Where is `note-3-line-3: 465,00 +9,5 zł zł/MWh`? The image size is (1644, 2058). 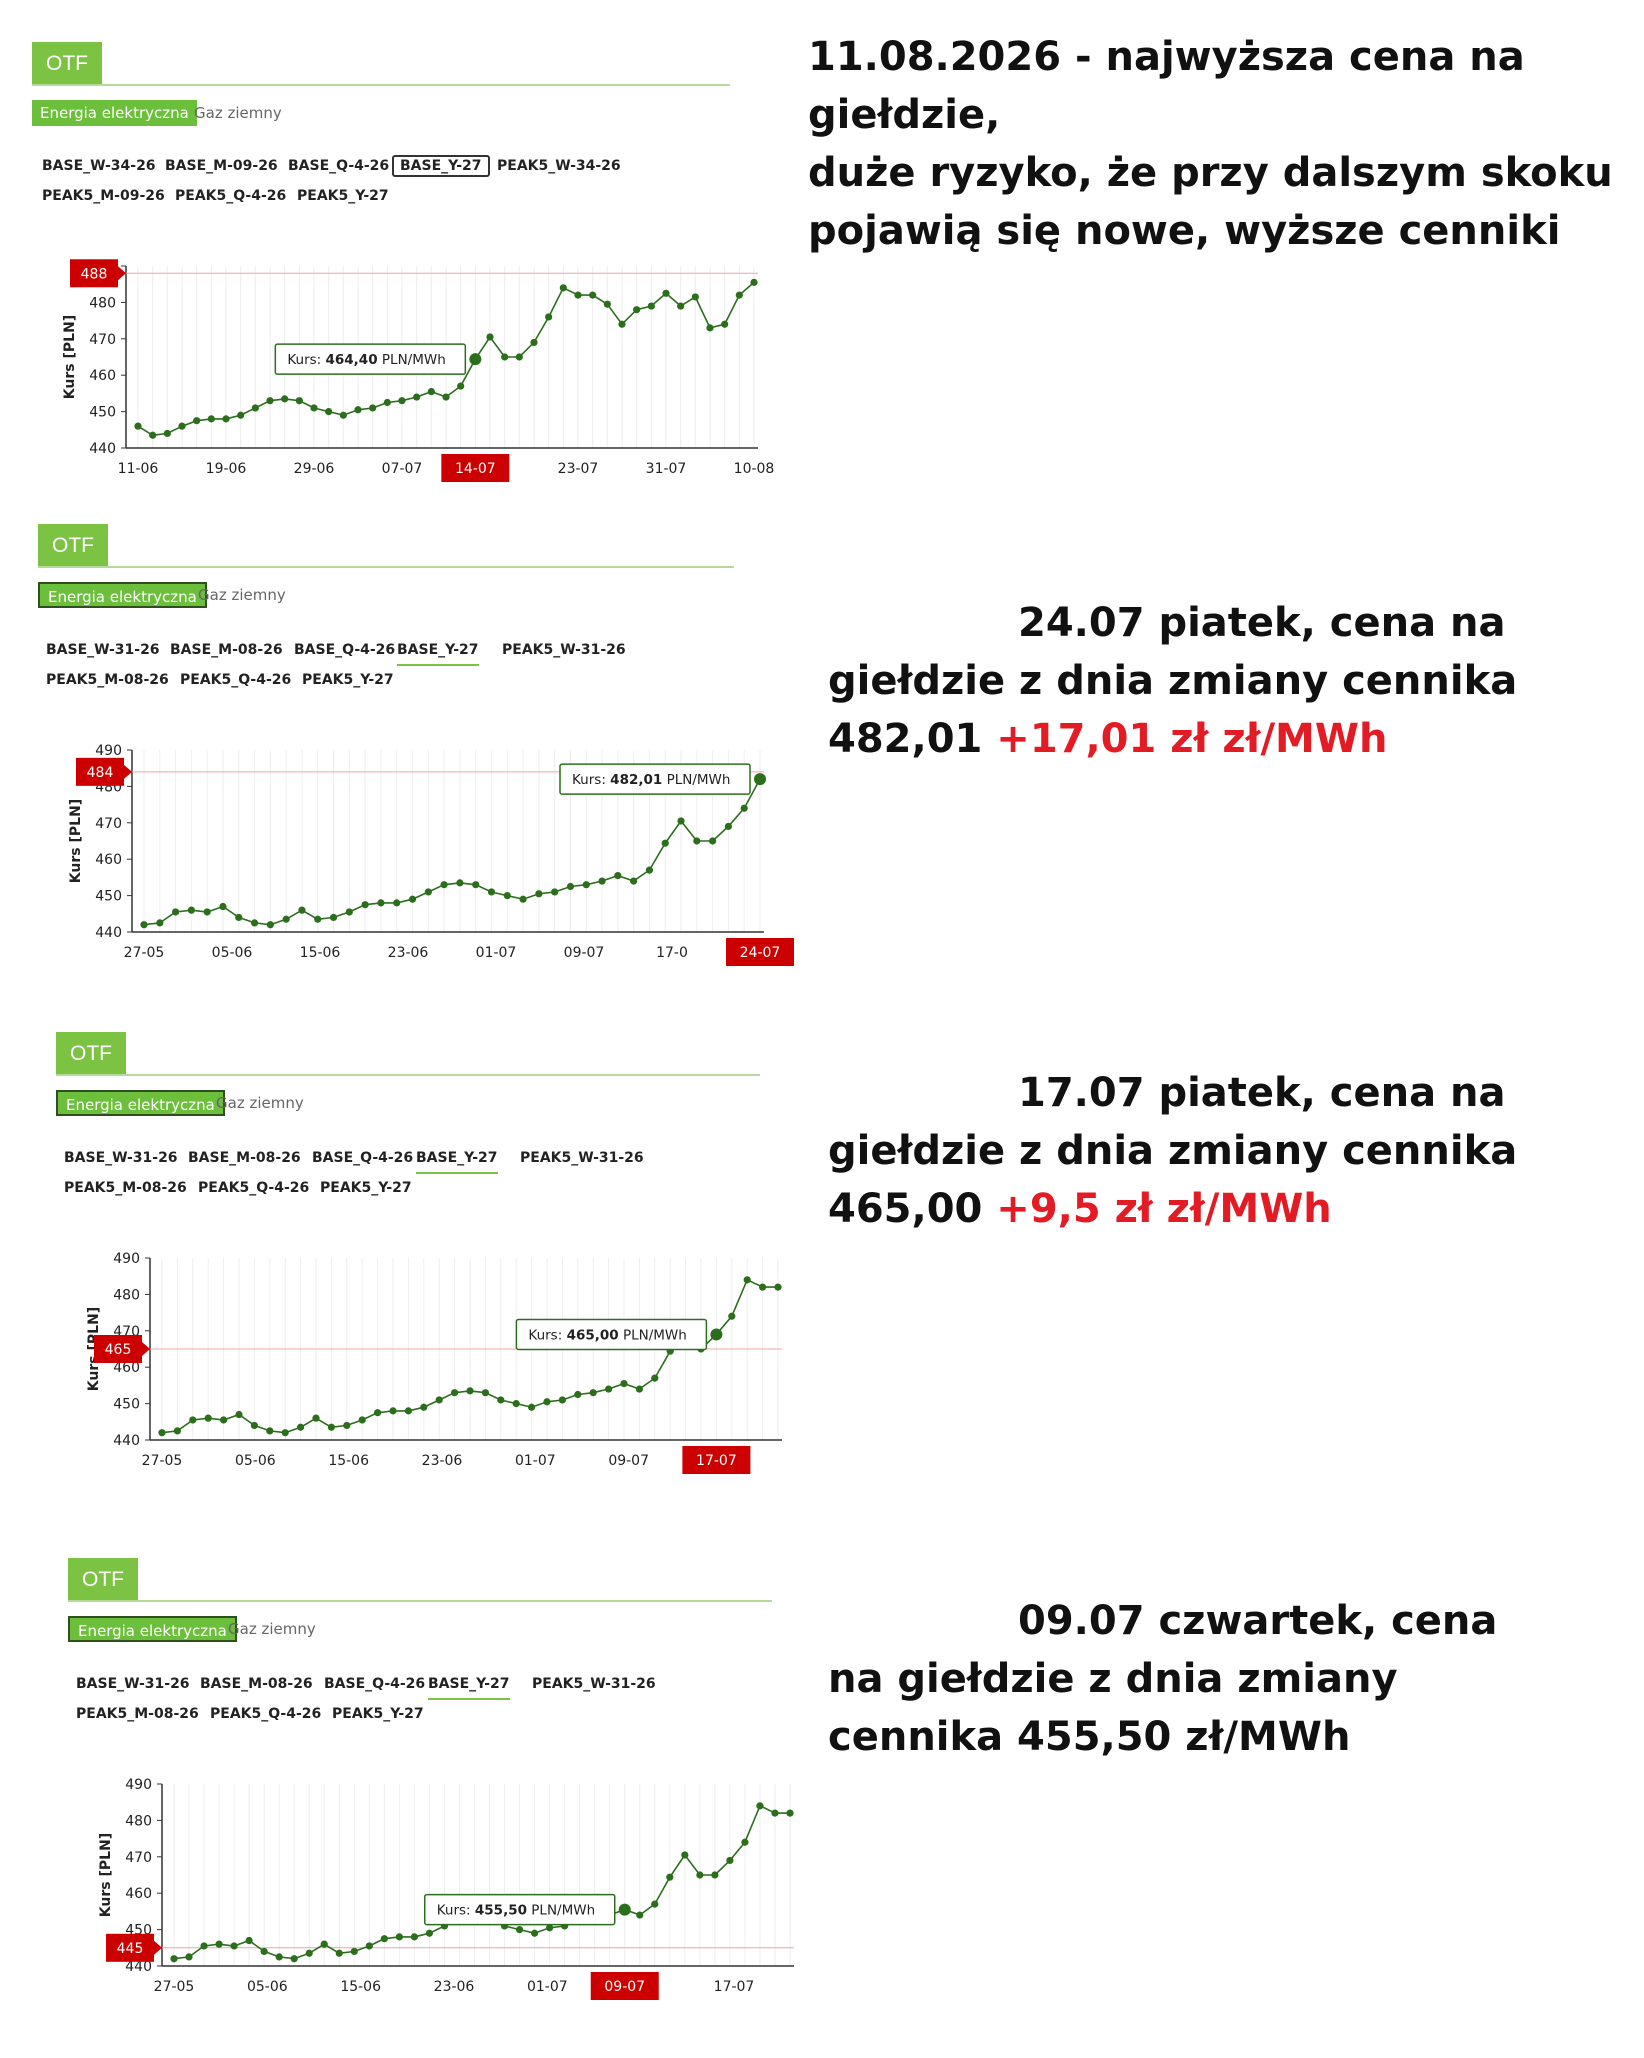
note-3-line-3: 465,00 +9,5 zł zł/MWh is located at coordinates (1172, 1209).